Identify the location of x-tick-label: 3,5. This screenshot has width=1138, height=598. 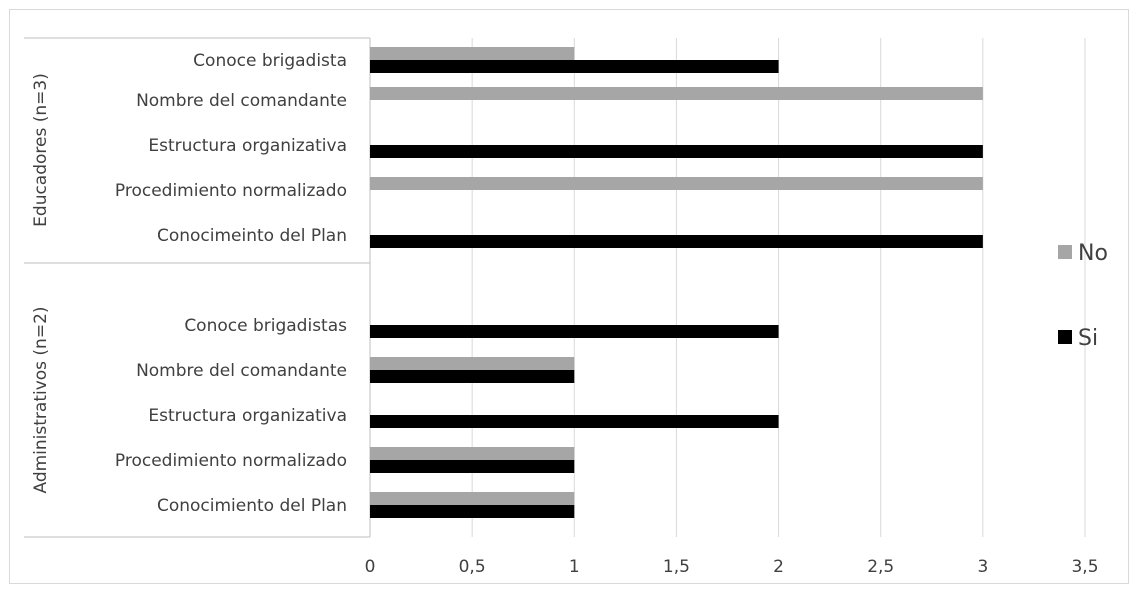
(1084, 567).